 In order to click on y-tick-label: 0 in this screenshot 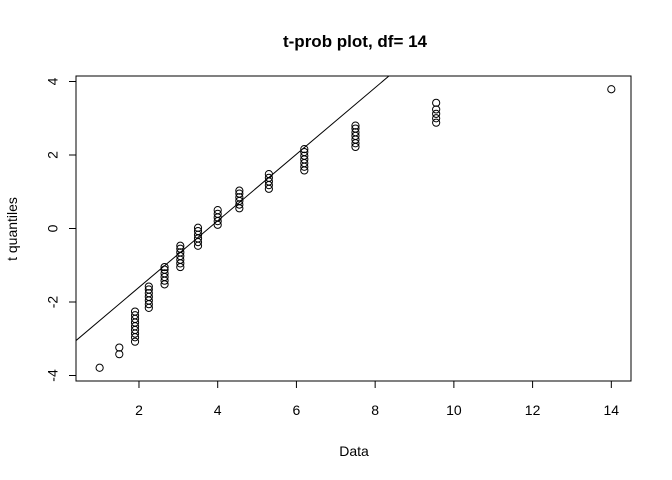, I will do `click(53, 228)`.